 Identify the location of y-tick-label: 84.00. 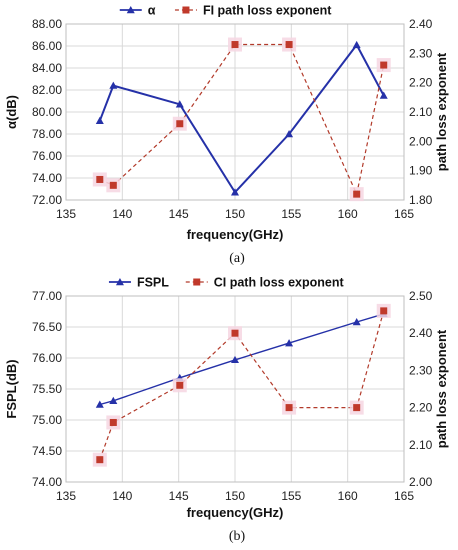
(47, 68).